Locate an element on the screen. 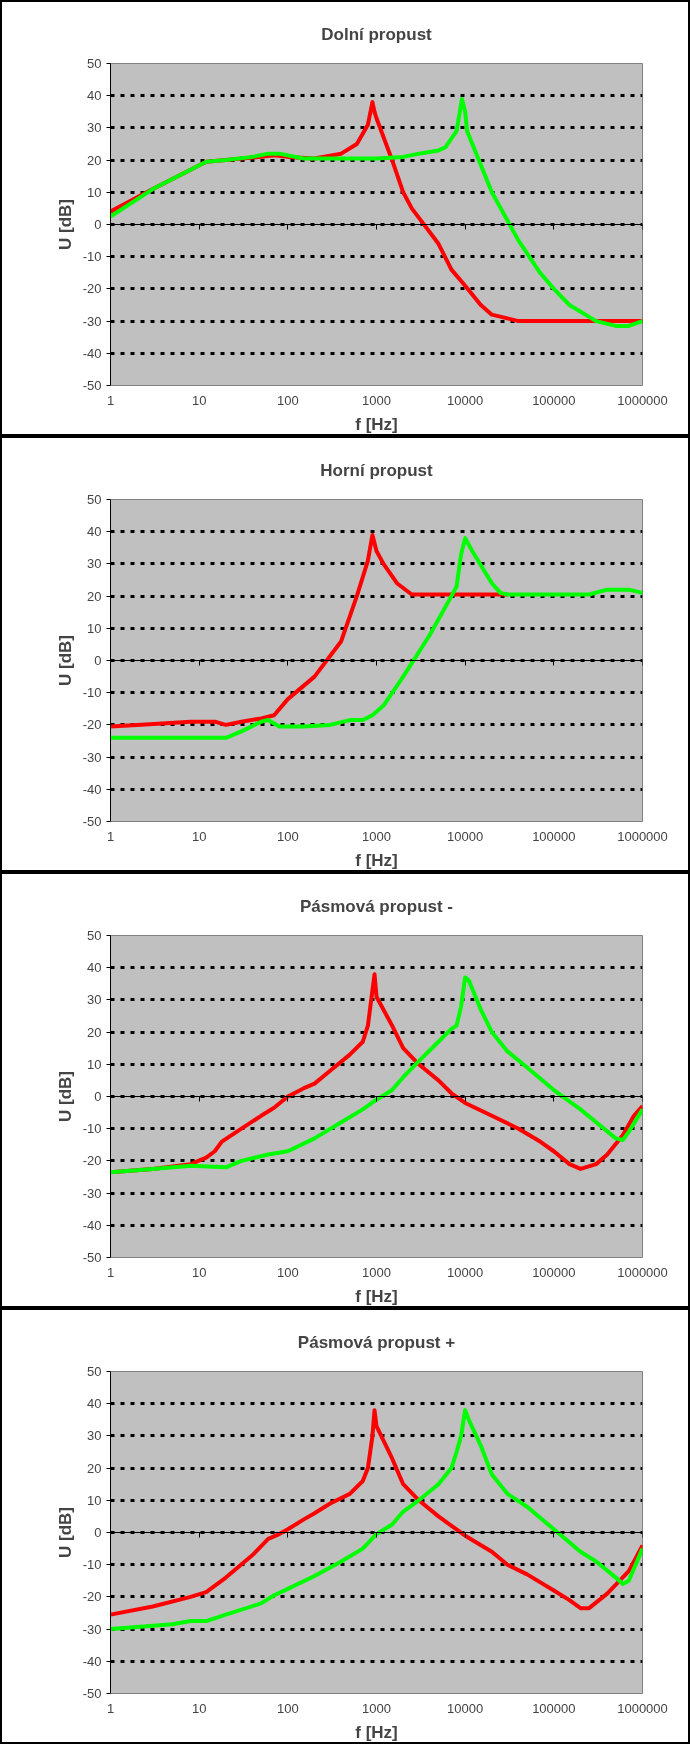 This screenshot has width=690, height=1747. chart-title: Dolní propust is located at coordinates (377, 34).